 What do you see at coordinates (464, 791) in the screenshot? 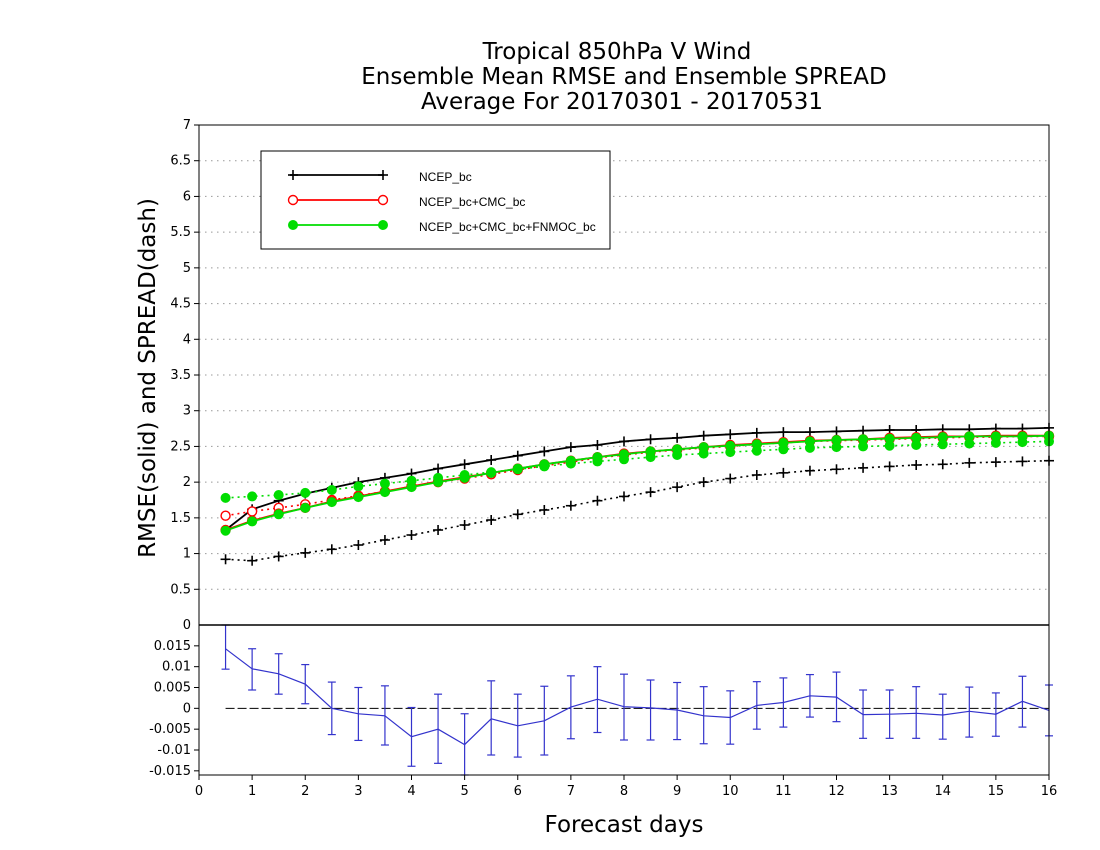
I see `x-tick-label-5: 5` at bounding box center [464, 791].